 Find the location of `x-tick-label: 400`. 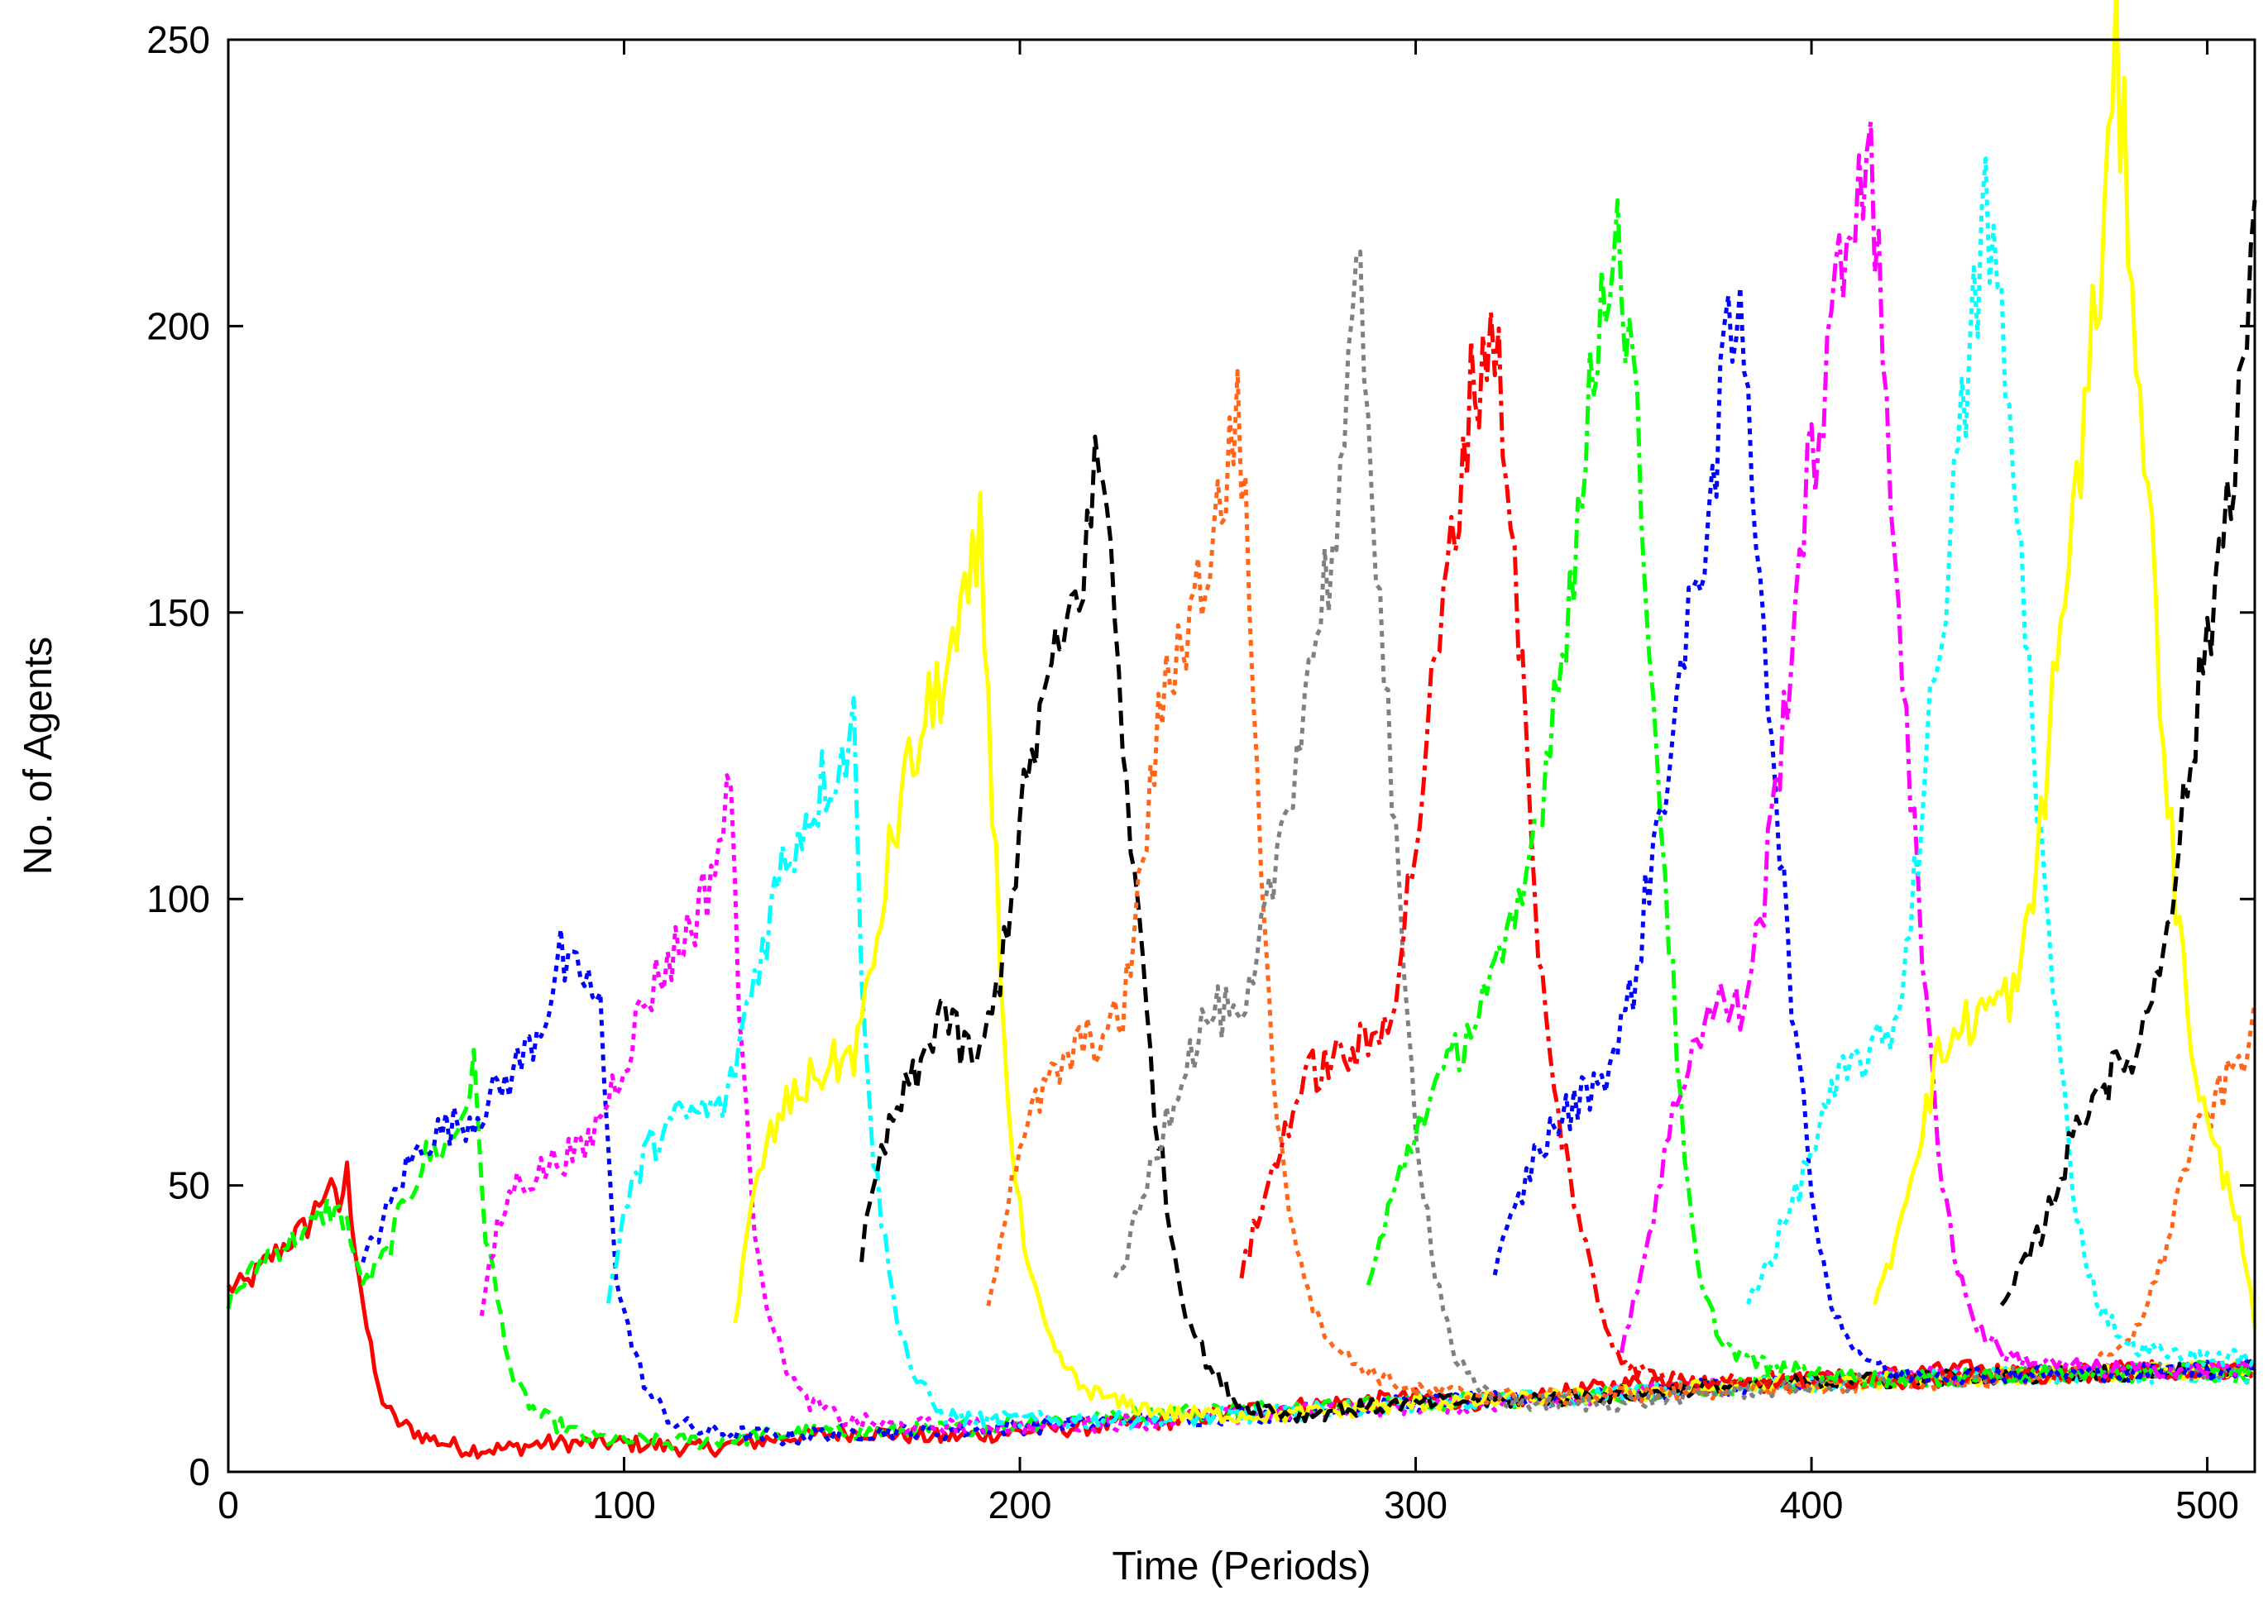

x-tick-label: 400 is located at coordinates (1812, 1504).